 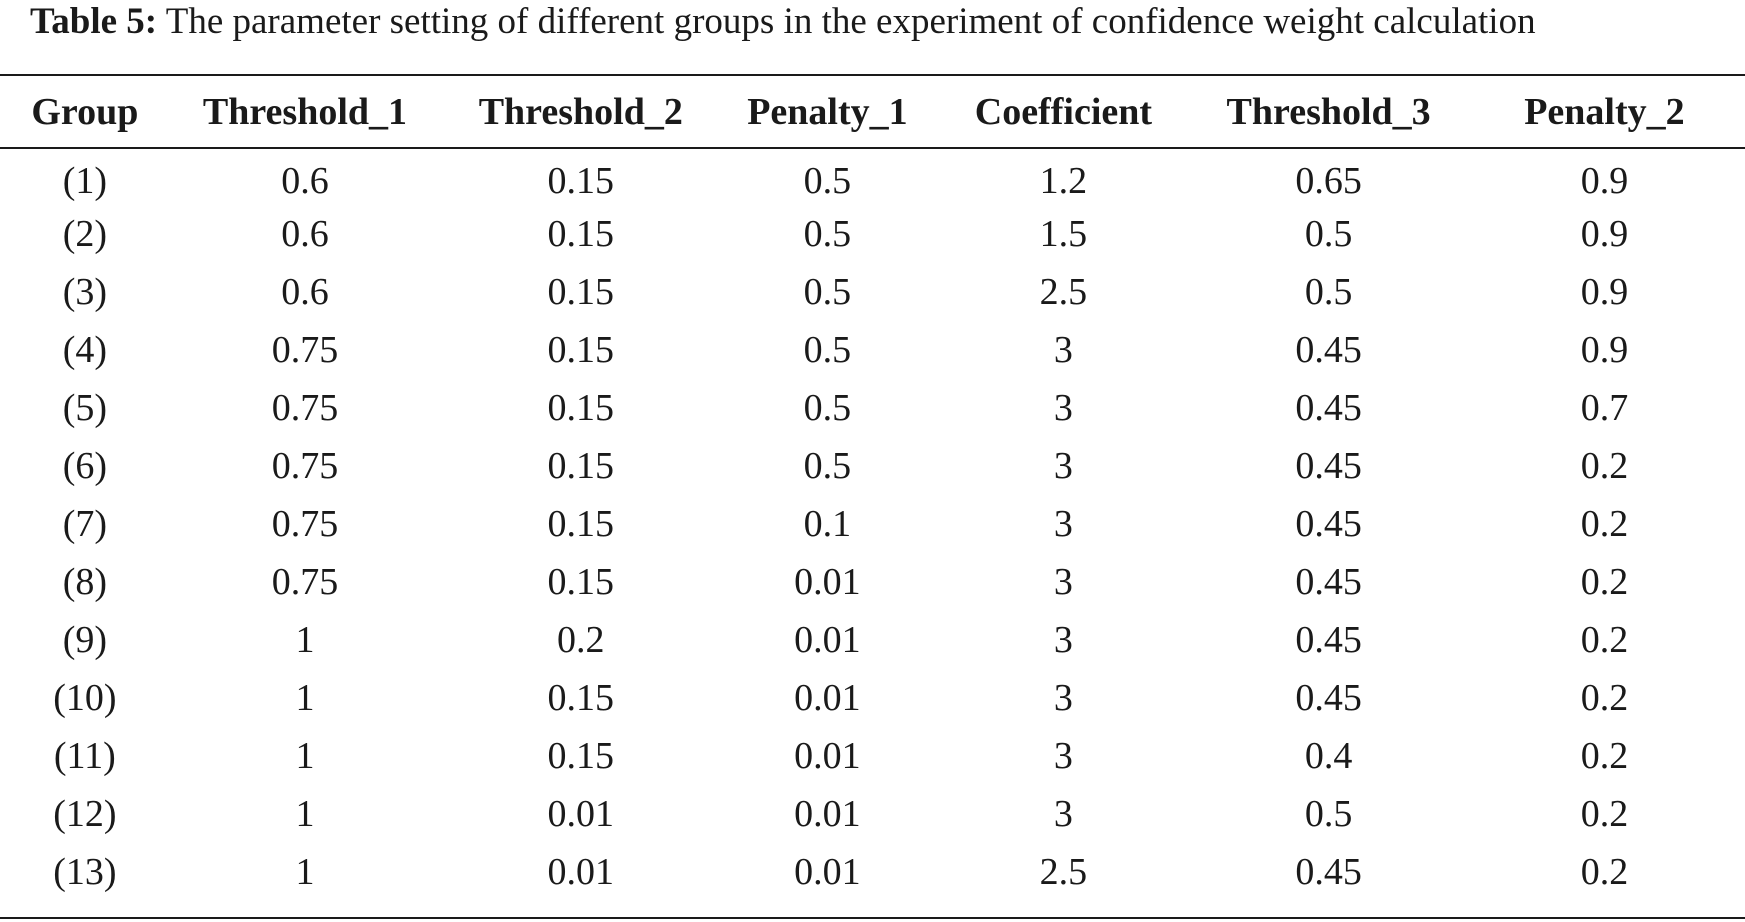 I want to click on table-row: (7) 0.75 0.15 0.1 3 0.45 0.2, so click(x=872, y=524).